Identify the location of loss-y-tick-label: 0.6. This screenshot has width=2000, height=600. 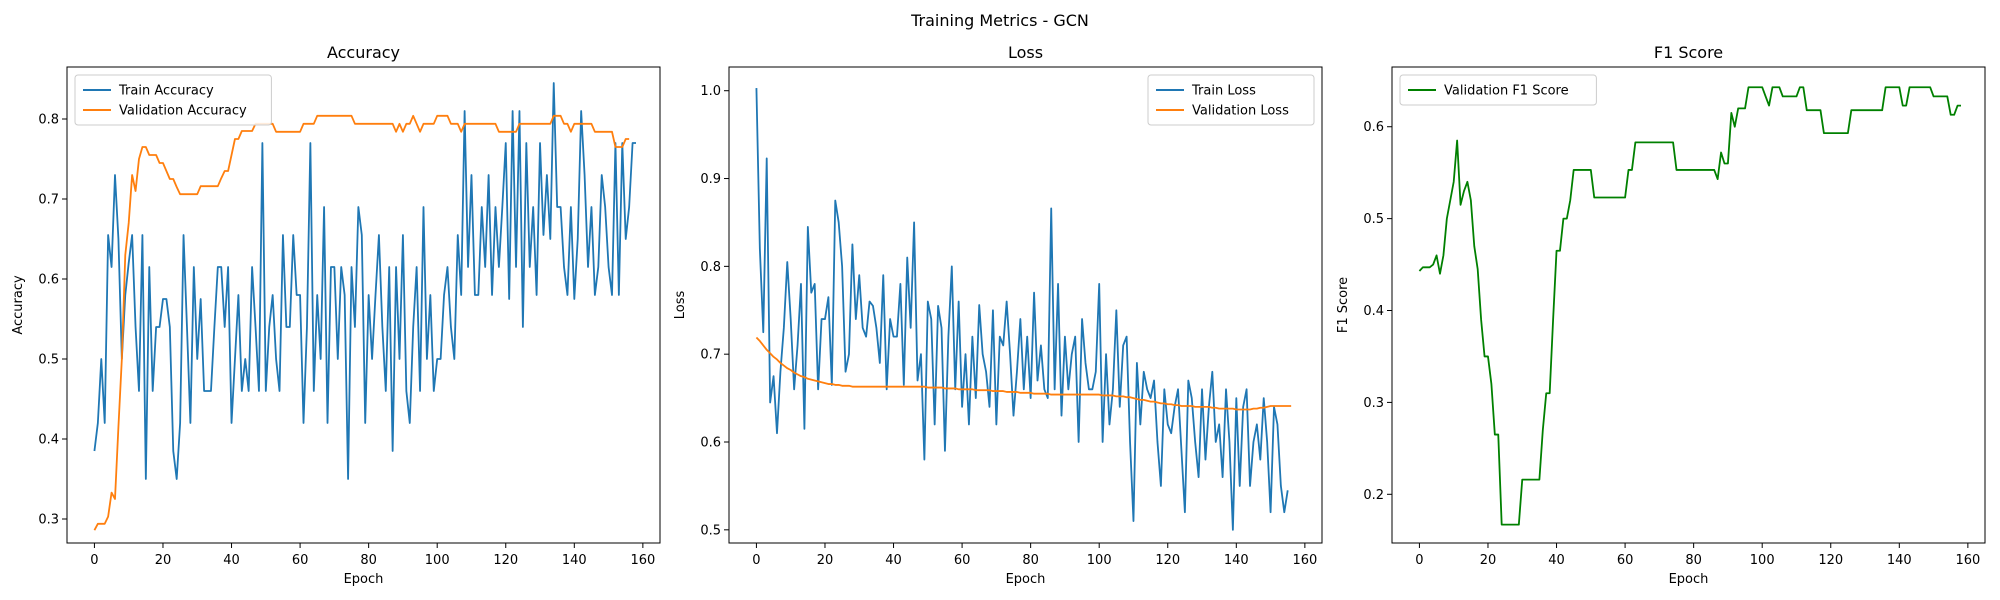
(710, 443).